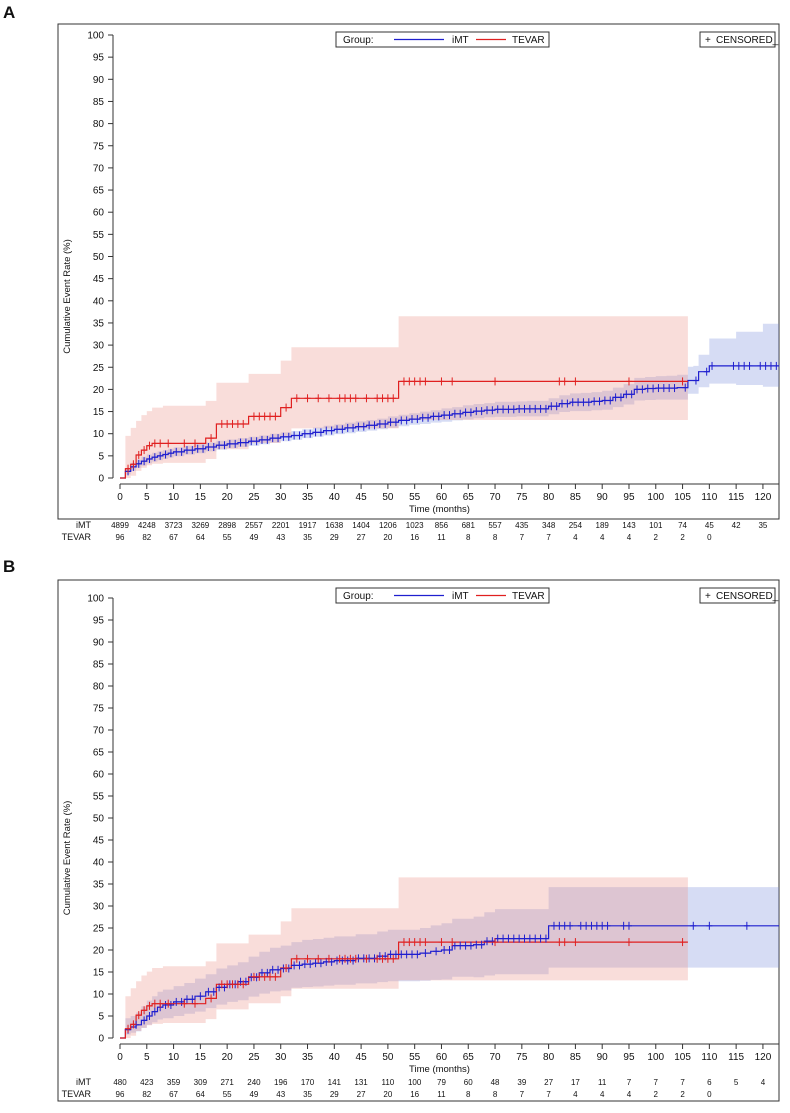  Describe the element at coordinates (439, 1069) in the screenshot. I see `x-axis-label: Time (months)` at that location.